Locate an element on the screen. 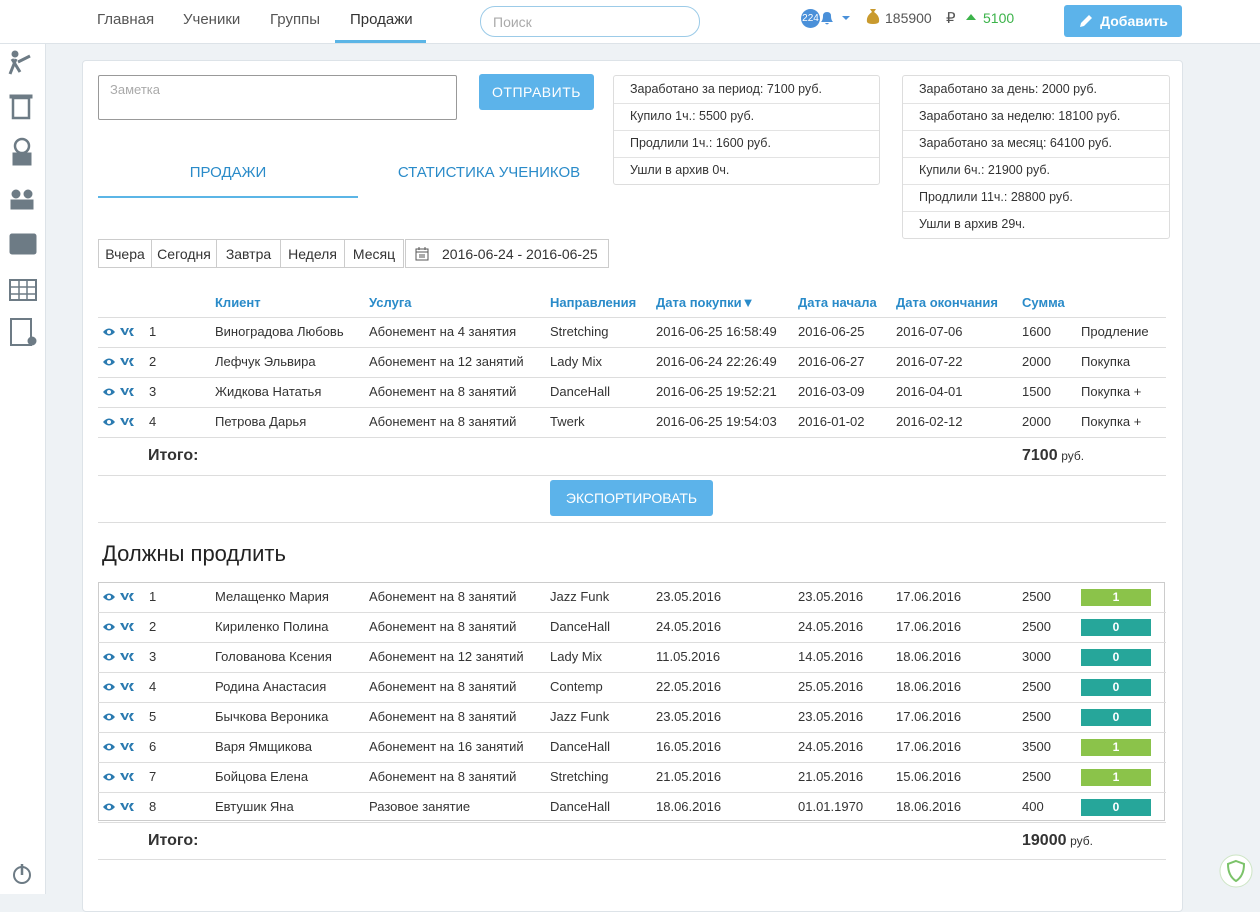 The height and width of the screenshot is (912, 1260). send-button: ОТПРАВИТЬ is located at coordinates (536, 92).